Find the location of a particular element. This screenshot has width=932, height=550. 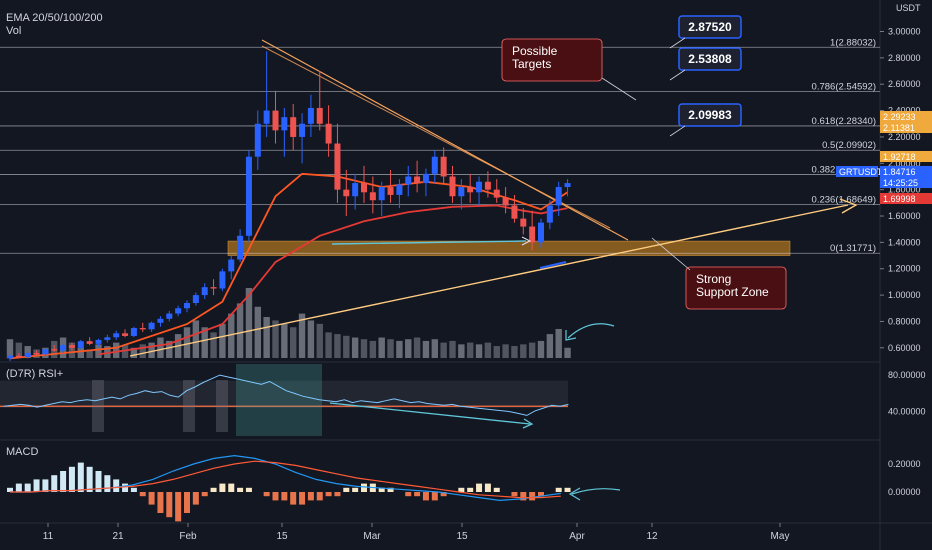

header-indicator: EMA 20/50/100/200 is located at coordinates (54, 18).